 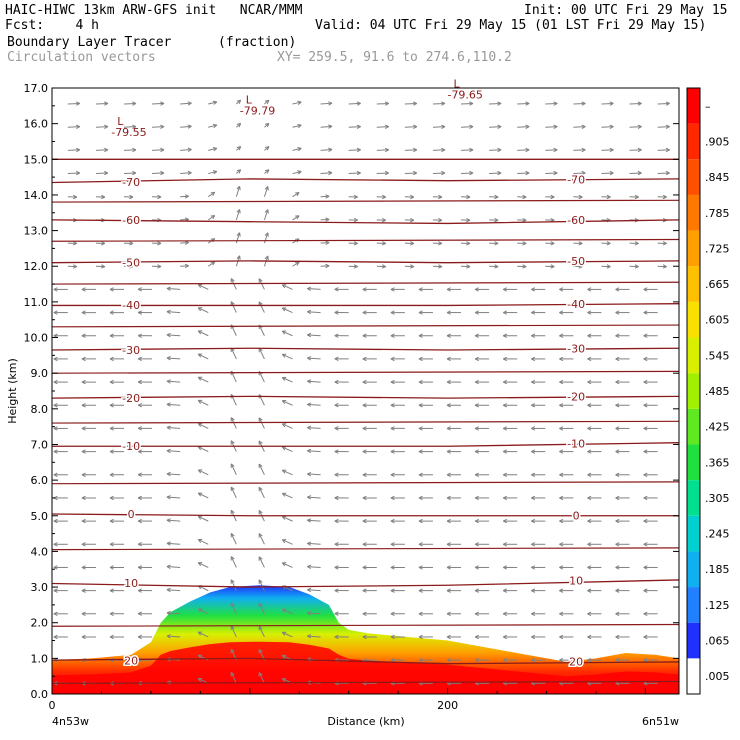 What do you see at coordinates (12, 391) in the screenshot?
I see `y-axis-label: Height (km)` at bounding box center [12, 391].